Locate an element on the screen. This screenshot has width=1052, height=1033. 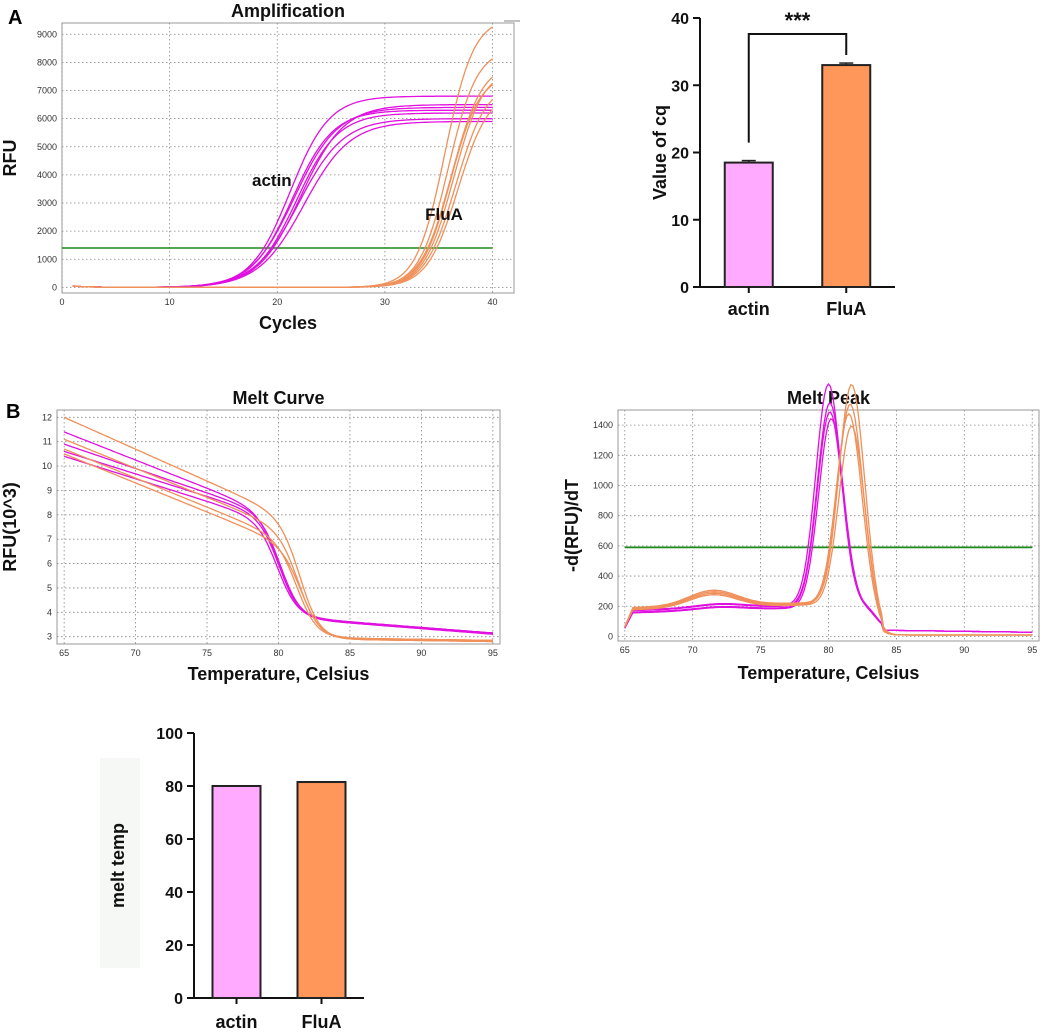
y-axis-label: -d(RFU)/dT is located at coordinates (572, 525).